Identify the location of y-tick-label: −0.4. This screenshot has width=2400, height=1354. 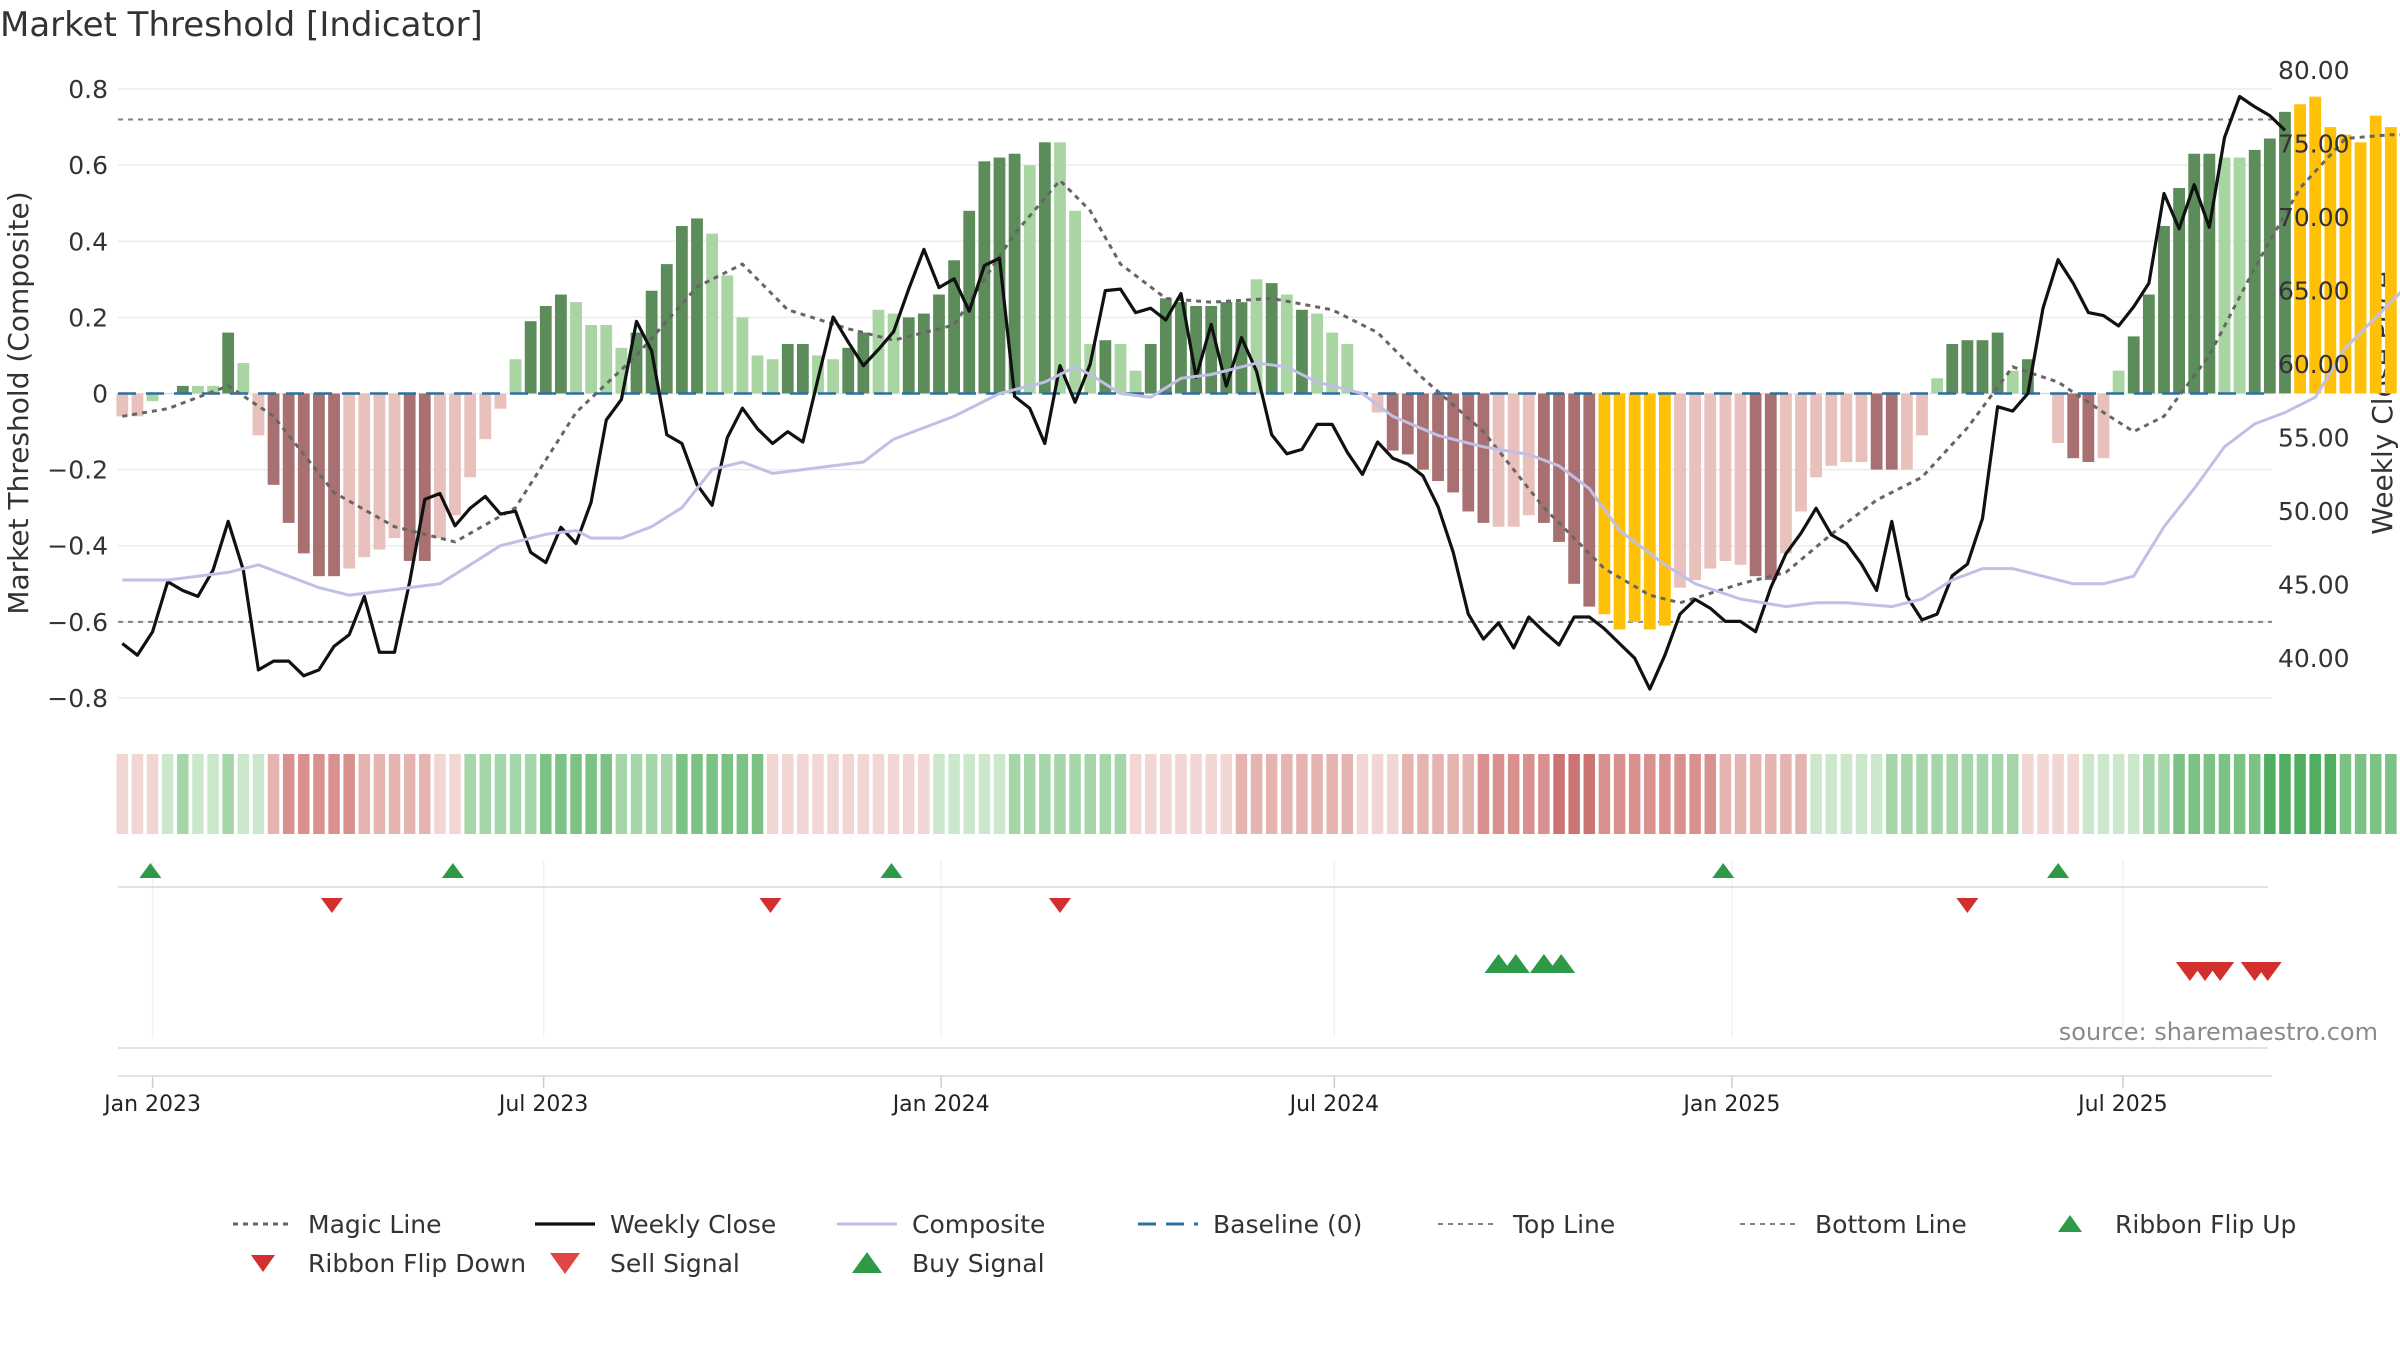
(77, 546).